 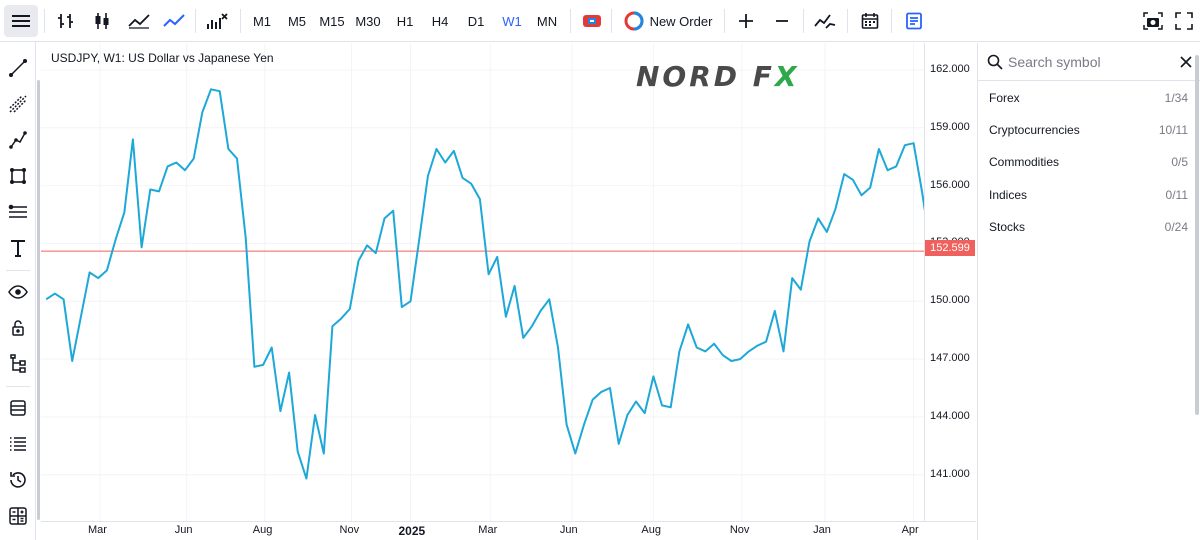 What do you see at coordinates (18, 68) in the screenshot?
I see `trend-line-button` at bounding box center [18, 68].